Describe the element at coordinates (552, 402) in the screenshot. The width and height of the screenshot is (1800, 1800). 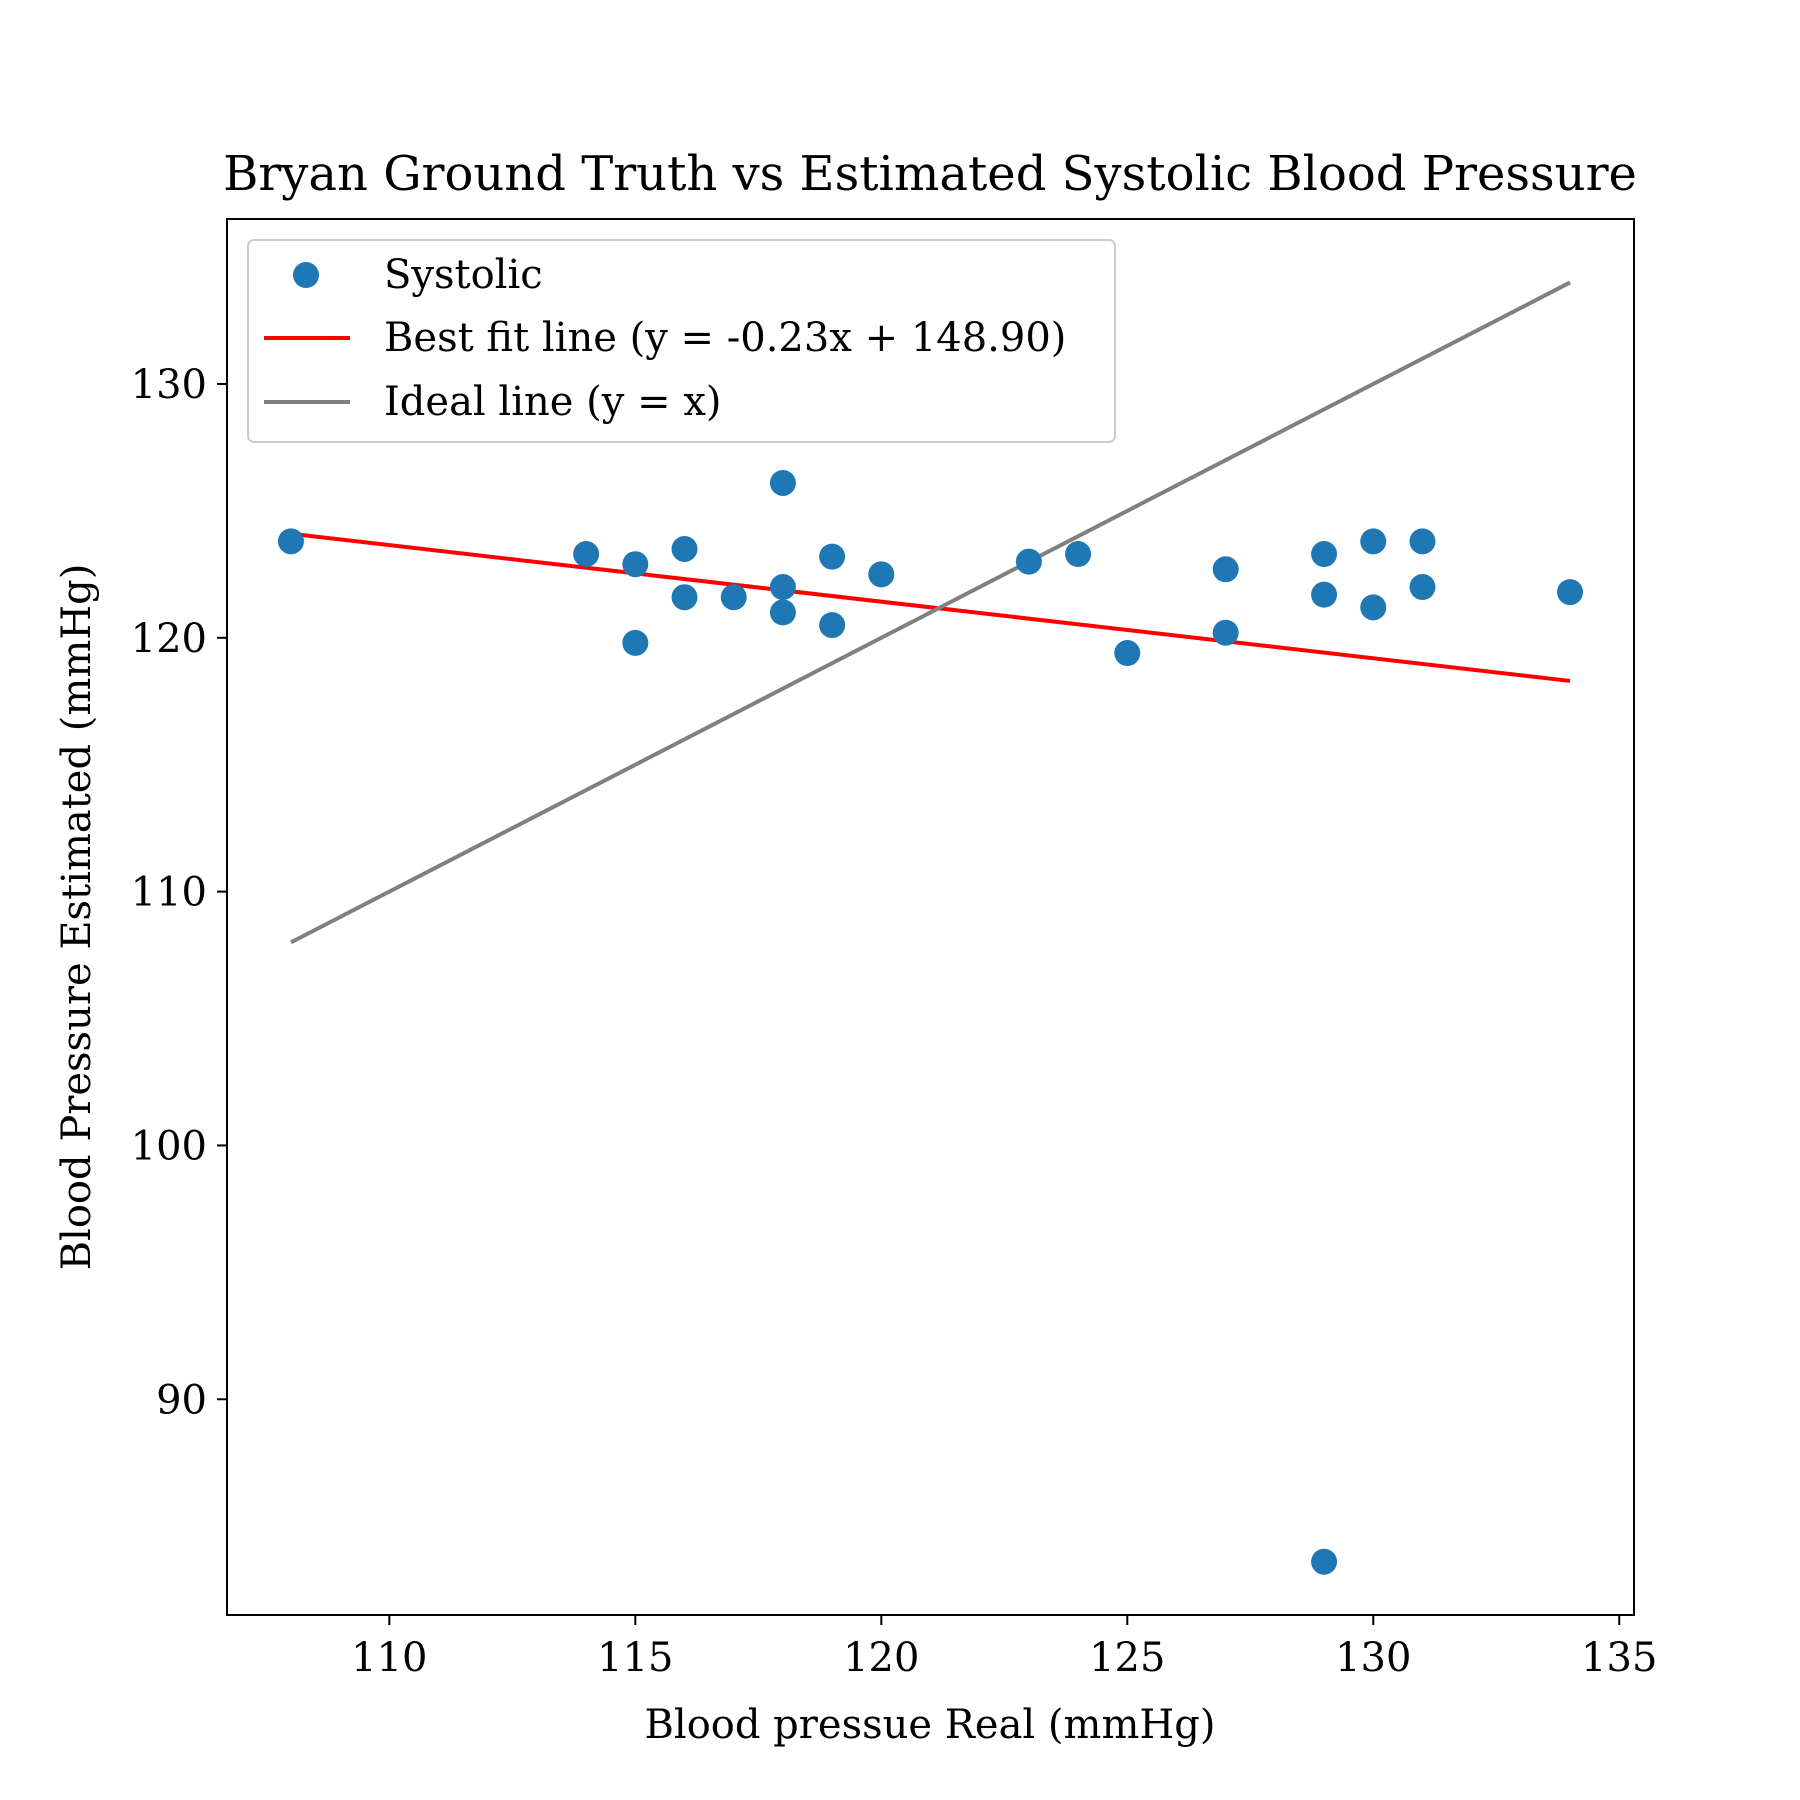
I see `legend-label-ideal: Ideal line (y = x)` at that location.